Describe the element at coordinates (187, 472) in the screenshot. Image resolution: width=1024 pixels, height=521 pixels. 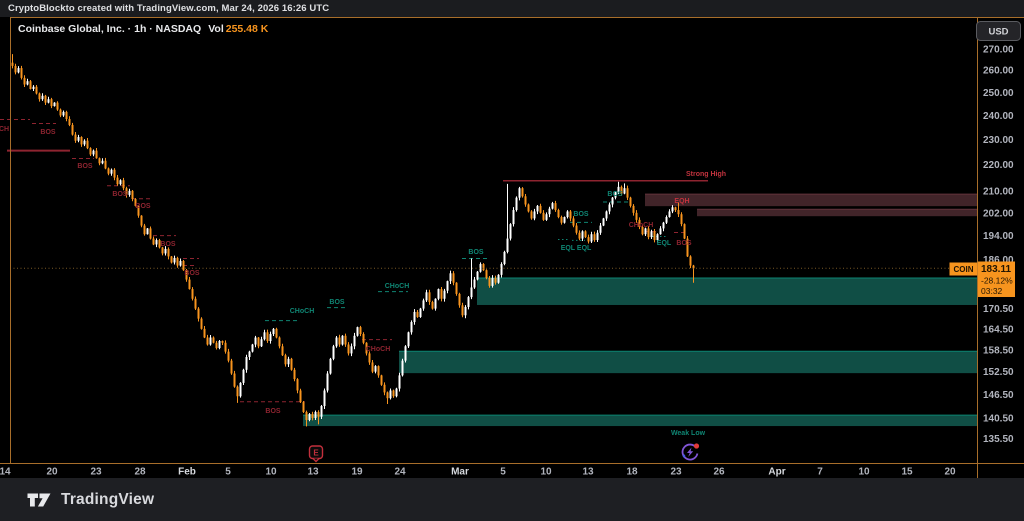
I see `time-tick-month-label: Feb` at that location.